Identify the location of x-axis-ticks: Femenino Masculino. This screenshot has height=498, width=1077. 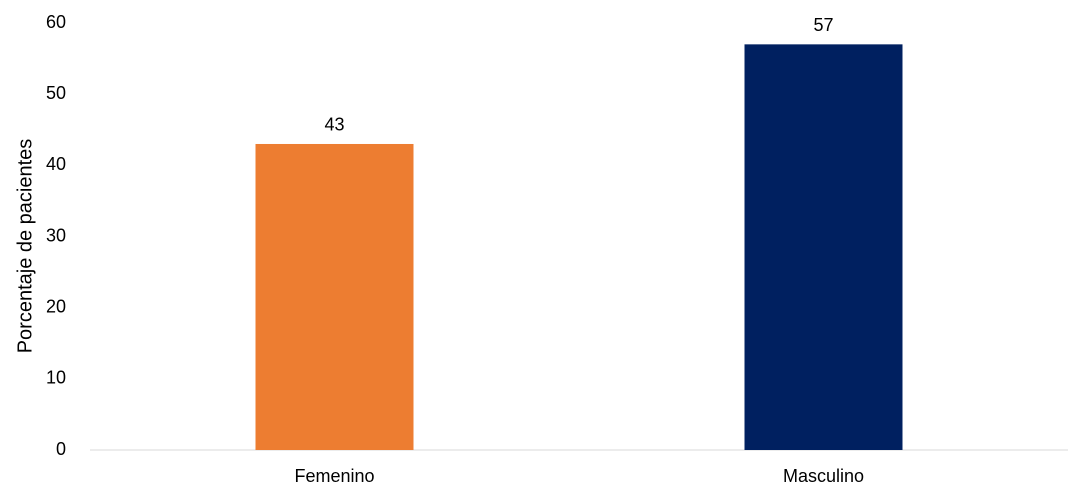
(579, 476).